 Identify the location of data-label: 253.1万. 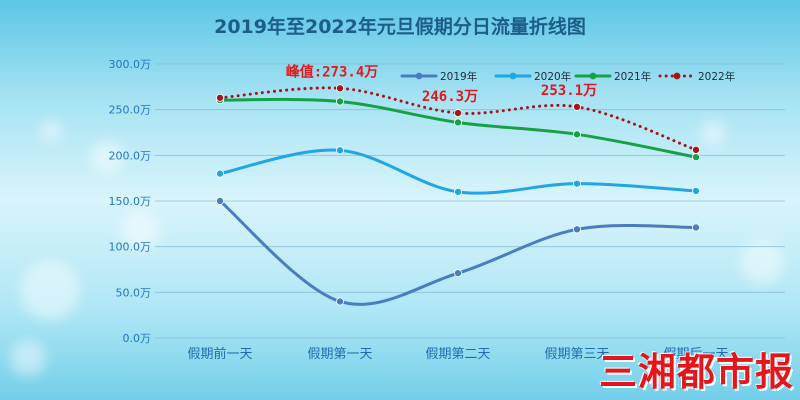
(569, 91).